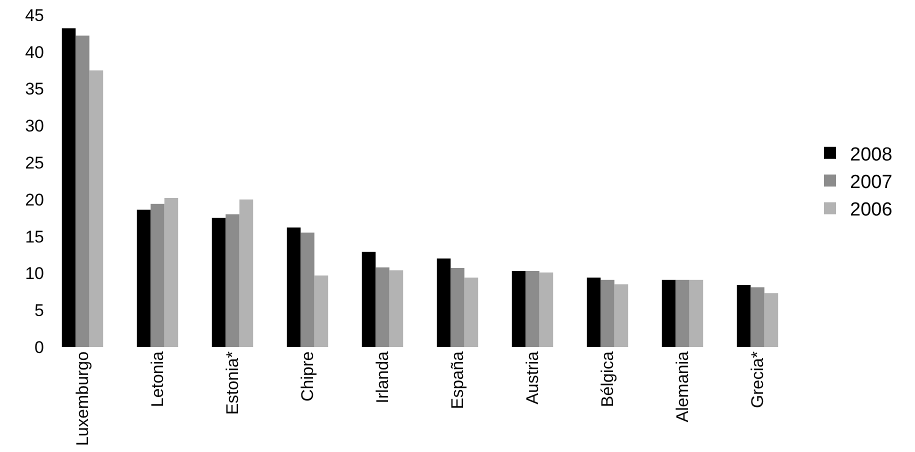  What do you see at coordinates (39, 310) in the screenshot?
I see `y-tick-label: 5` at bounding box center [39, 310].